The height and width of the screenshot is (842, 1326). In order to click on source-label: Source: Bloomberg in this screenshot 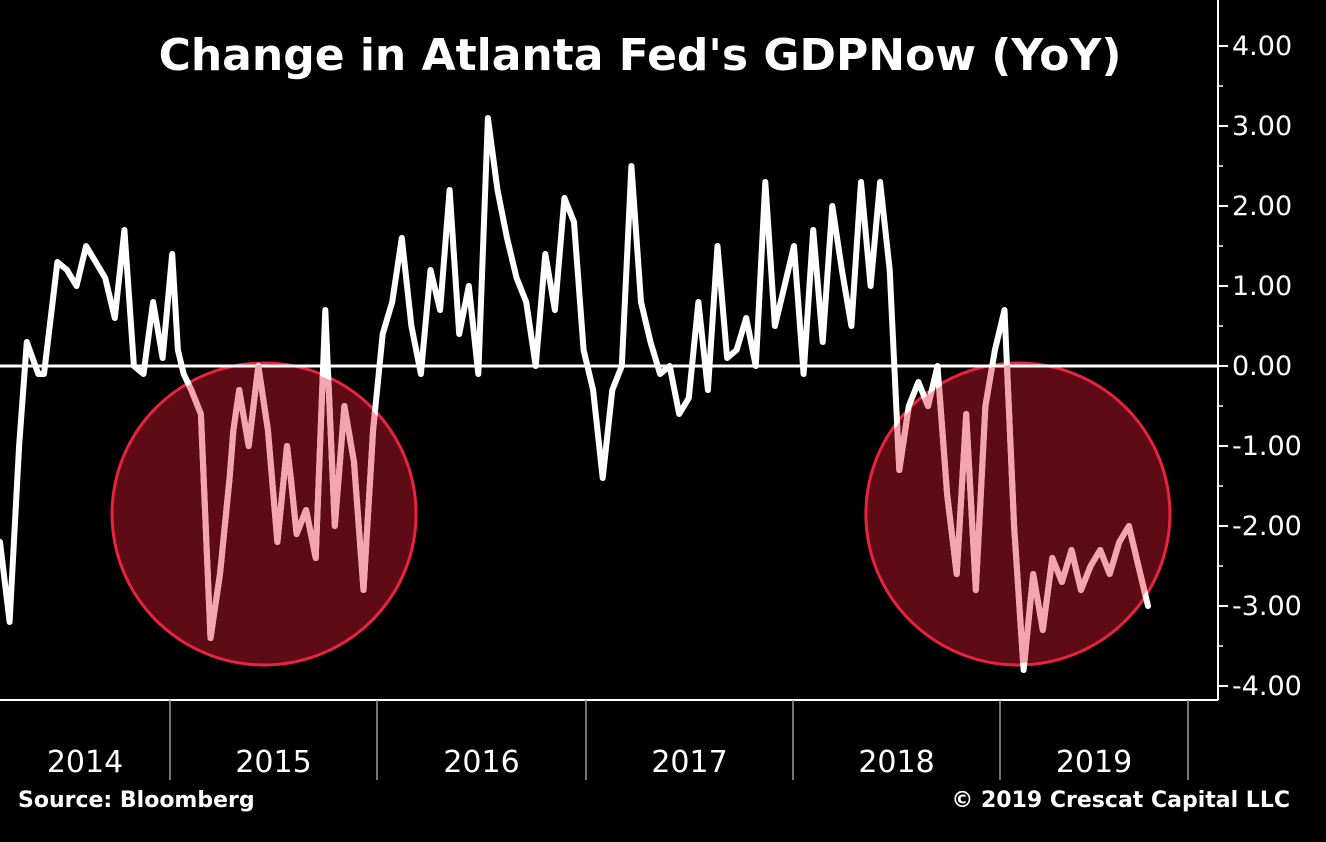, I will do `click(136, 800)`.